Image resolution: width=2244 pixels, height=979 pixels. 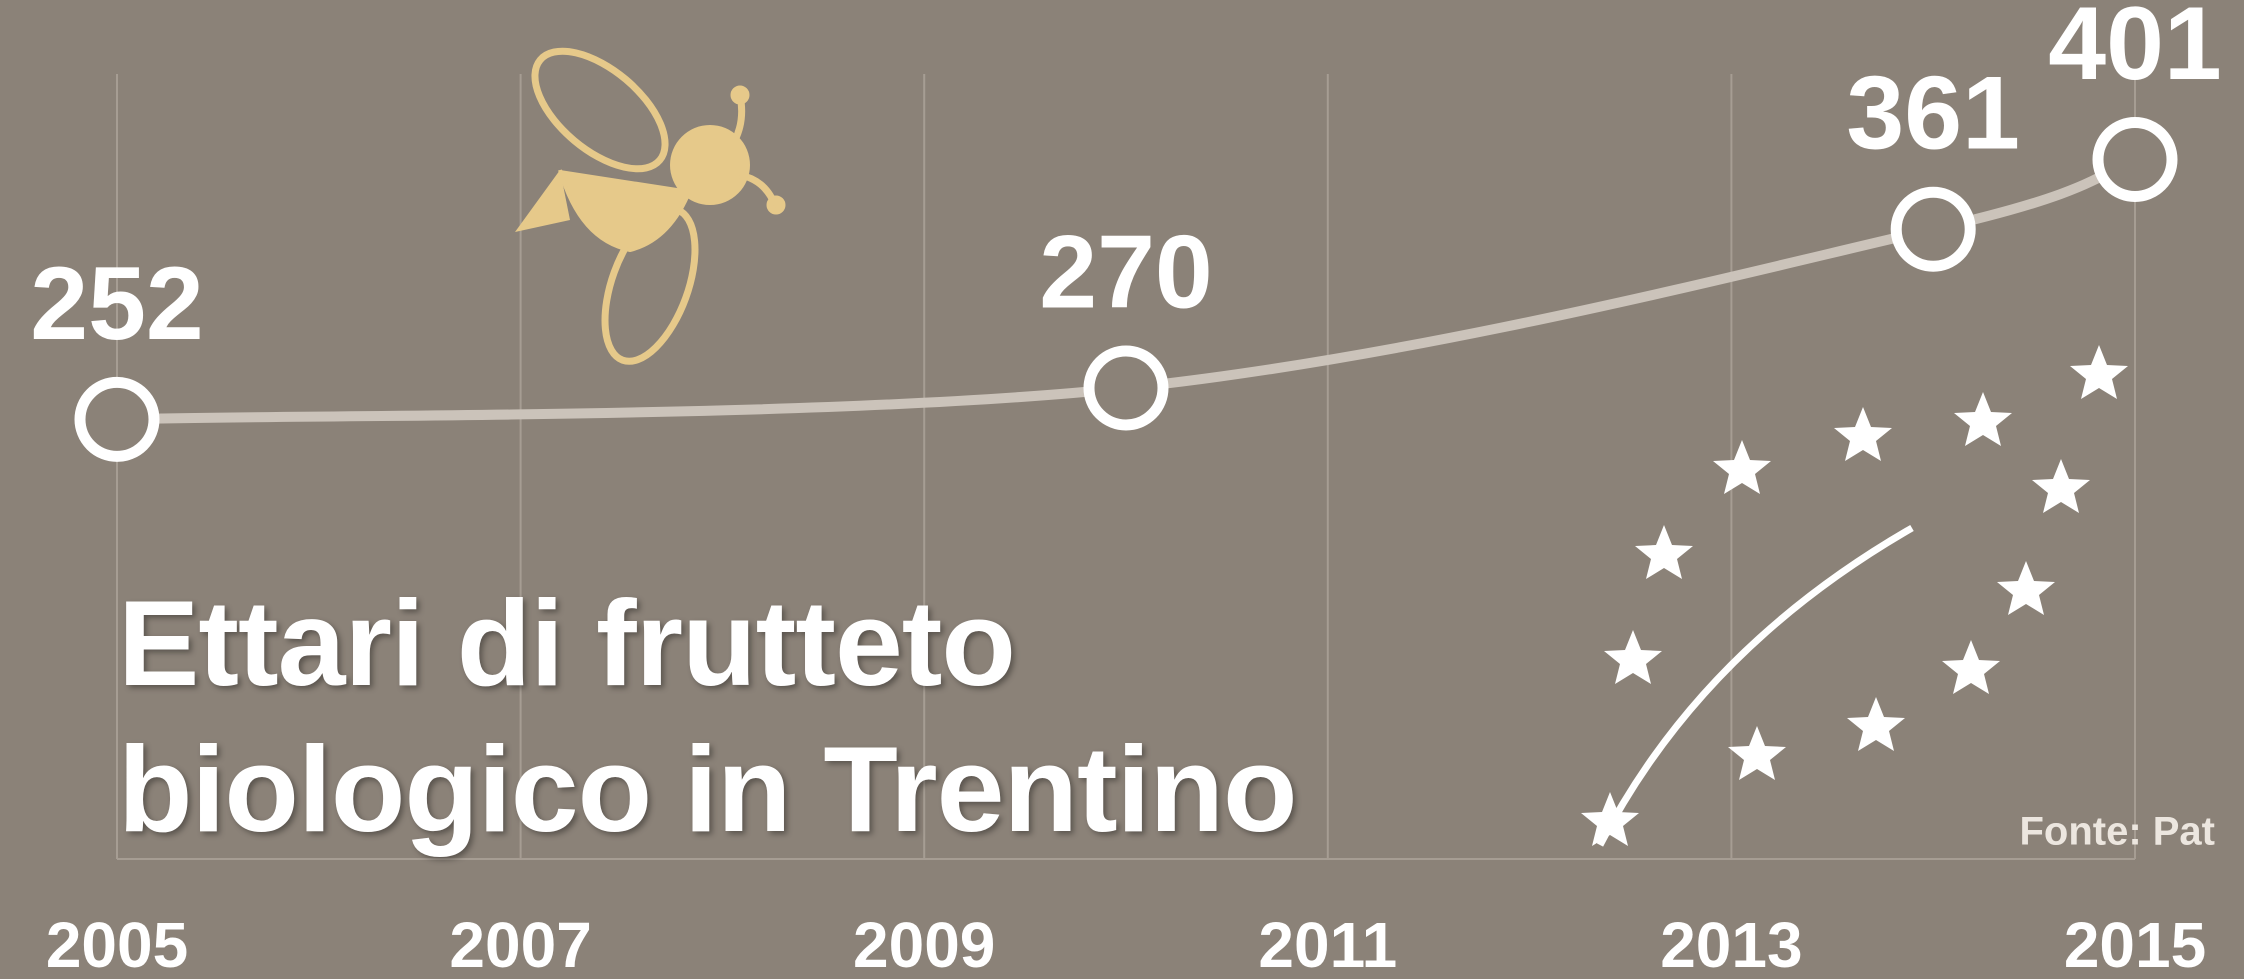 What do you see at coordinates (1731, 944) in the screenshot?
I see `x-tick-label: 2013` at bounding box center [1731, 944].